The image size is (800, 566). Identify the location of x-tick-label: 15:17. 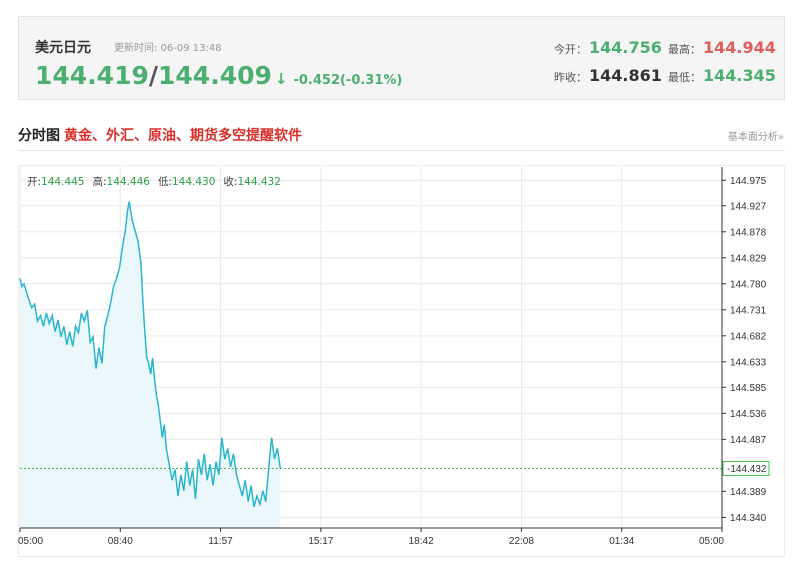
(320, 541).